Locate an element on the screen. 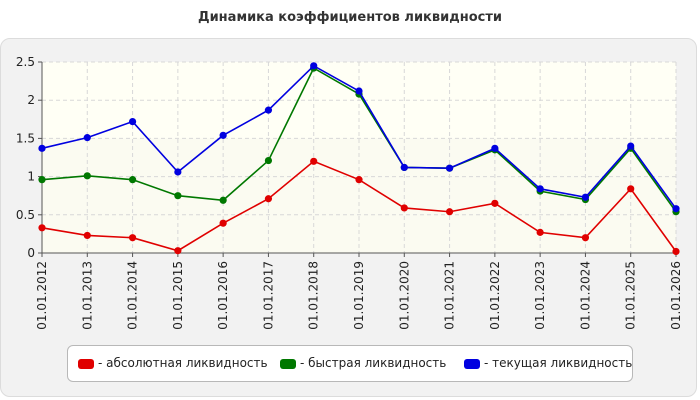 Image resolution: width=700 pixels, height=400 pixels. legend-label-quick: - быстрая ликвидность is located at coordinates (373, 363).